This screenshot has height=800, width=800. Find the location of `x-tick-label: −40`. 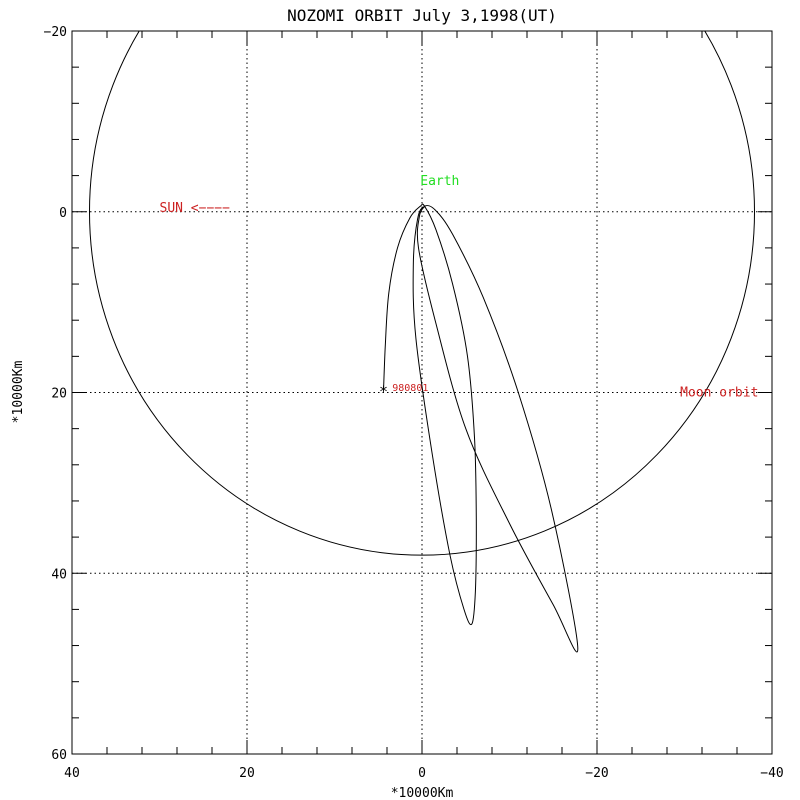

x-tick-label: −40 is located at coordinates (771, 773).